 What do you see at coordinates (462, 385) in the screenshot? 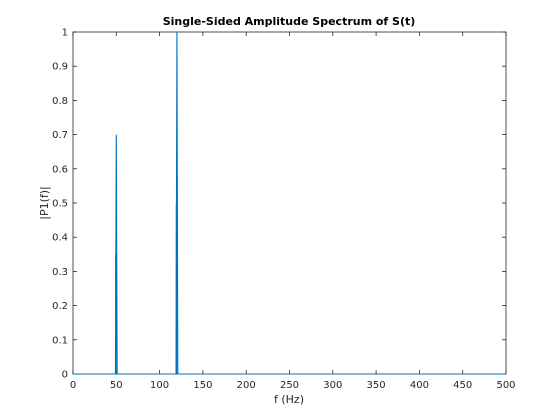
I see `x-tick-label: 450` at bounding box center [462, 385].